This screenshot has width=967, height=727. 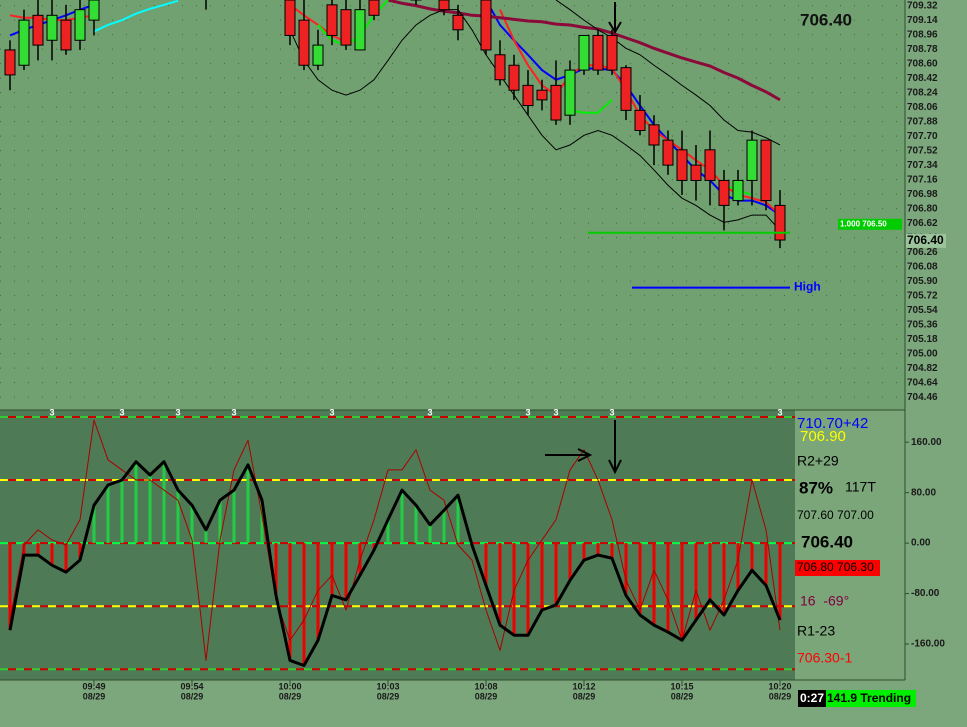 What do you see at coordinates (926, 442) in the screenshot?
I see `y-tick-label: 160.00` at bounding box center [926, 442].